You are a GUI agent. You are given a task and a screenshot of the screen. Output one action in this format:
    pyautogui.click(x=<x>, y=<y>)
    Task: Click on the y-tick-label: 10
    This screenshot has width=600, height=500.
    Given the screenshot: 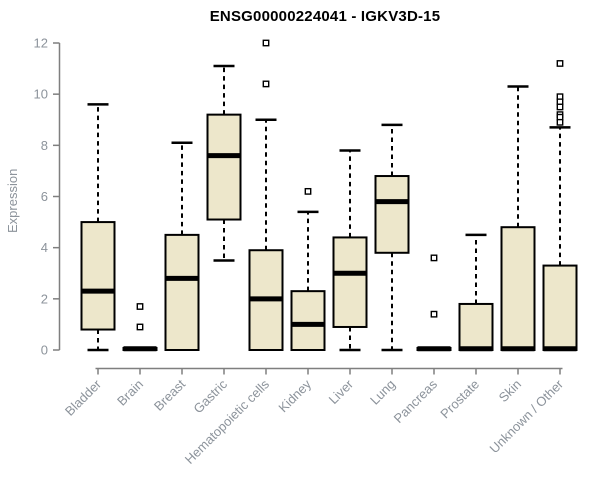 What is the action you would take?
    pyautogui.click(x=41, y=94)
    